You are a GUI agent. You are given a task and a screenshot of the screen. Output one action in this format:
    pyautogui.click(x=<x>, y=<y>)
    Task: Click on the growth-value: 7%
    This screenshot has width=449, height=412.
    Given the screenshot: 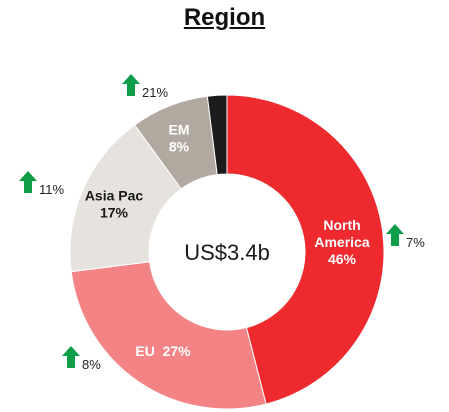 What is the action you would take?
    pyautogui.click(x=415, y=242)
    